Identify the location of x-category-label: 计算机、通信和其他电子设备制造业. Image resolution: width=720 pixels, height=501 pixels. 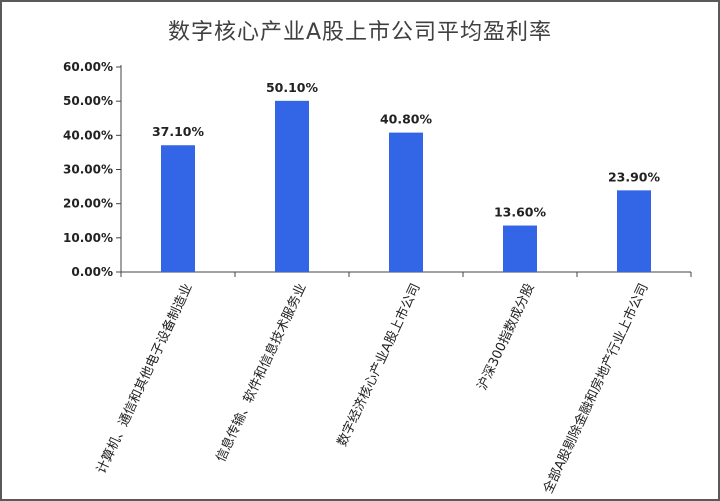
(144, 378).